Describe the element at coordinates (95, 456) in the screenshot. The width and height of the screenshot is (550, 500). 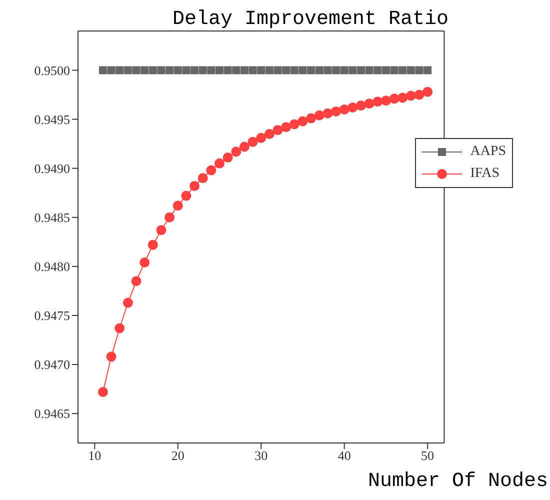
I see `x-tick-label: 10` at that location.